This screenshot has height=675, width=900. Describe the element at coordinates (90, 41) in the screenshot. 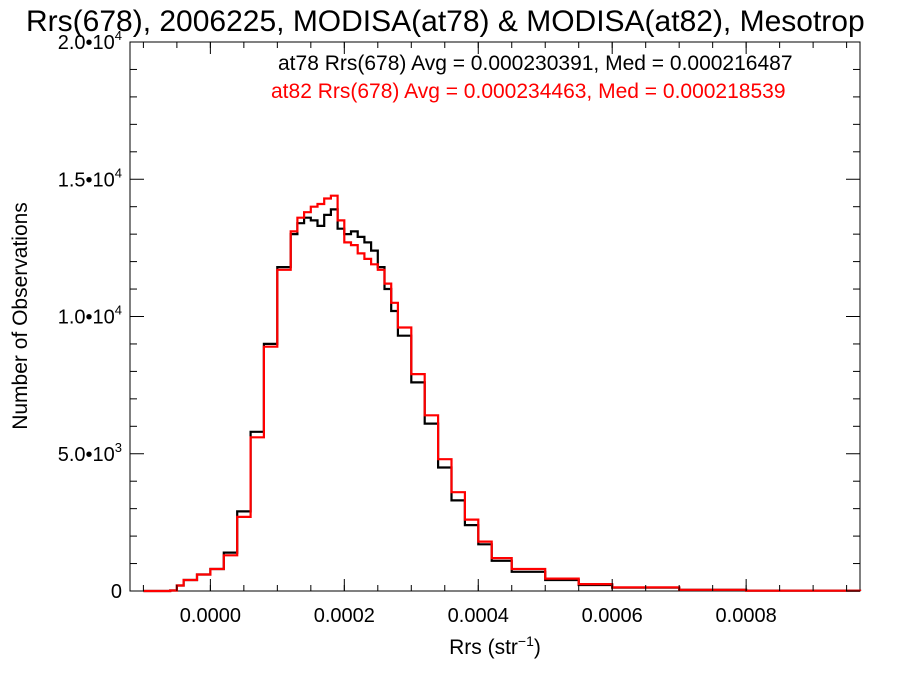

I see `y-tick-label: 2.0•104` at that location.